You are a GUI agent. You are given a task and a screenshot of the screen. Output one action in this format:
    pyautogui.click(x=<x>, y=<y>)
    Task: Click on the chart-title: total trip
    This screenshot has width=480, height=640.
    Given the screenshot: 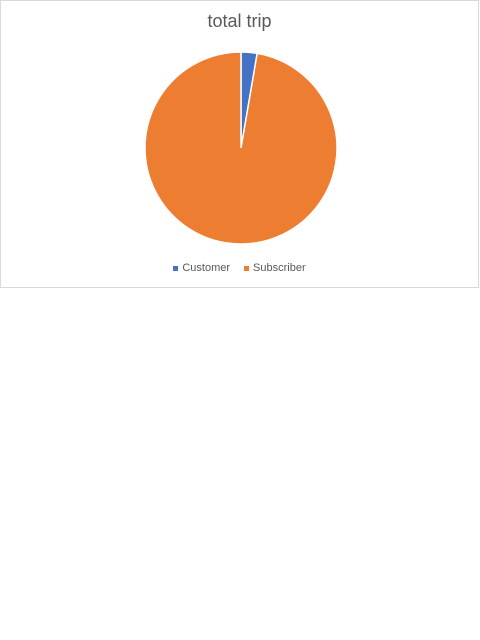 What is the action you would take?
    pyautogui.click(x=239, y=21)
    